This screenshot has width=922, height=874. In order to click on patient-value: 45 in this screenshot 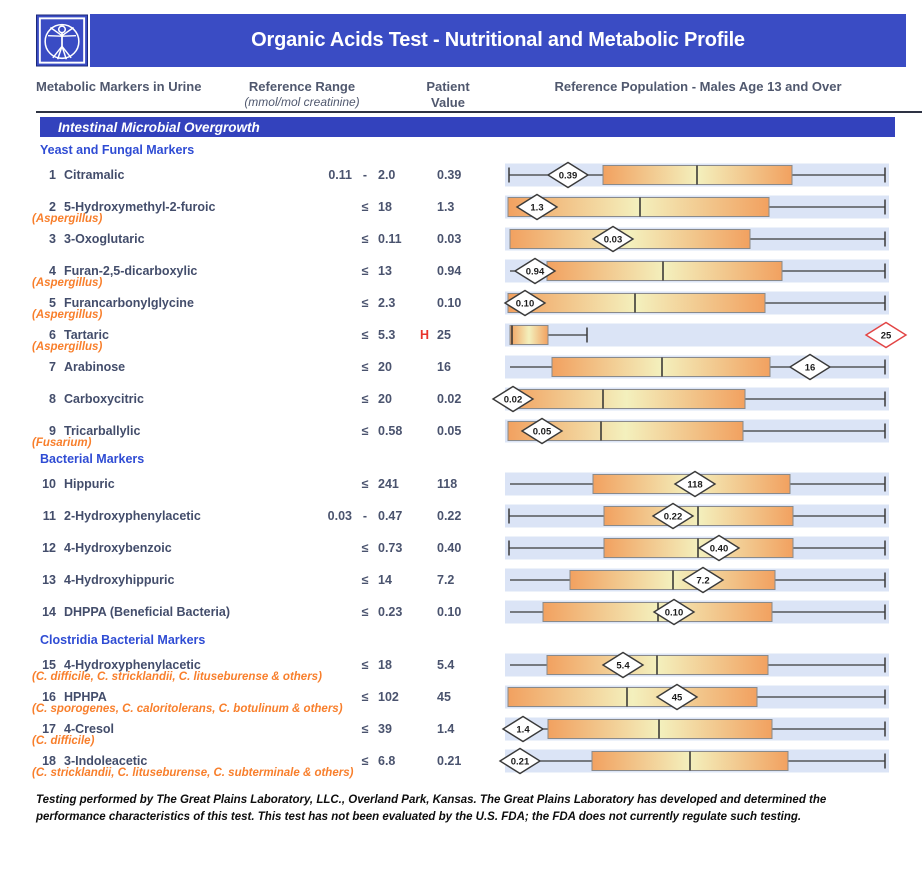, I will do `click(444, 697)`.